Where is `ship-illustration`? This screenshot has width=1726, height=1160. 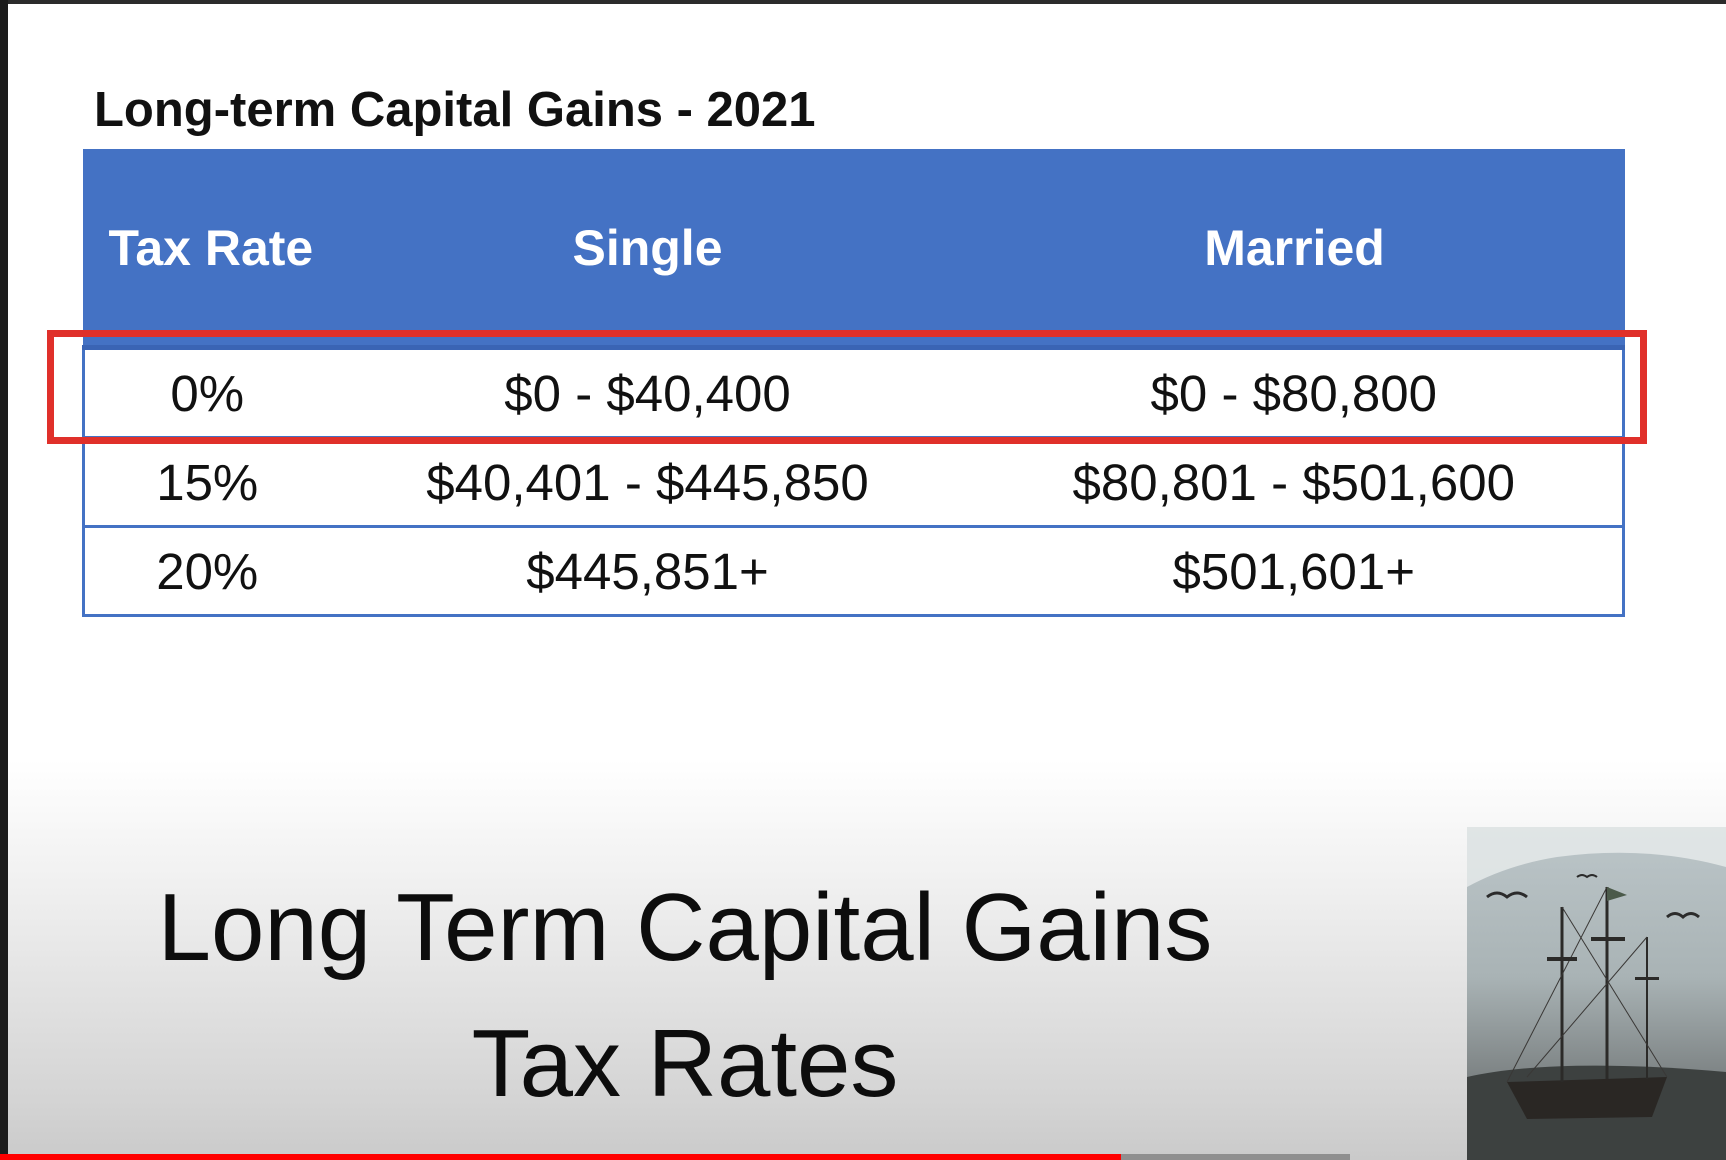
ship-illustration is located at coordinates (1596, 993).